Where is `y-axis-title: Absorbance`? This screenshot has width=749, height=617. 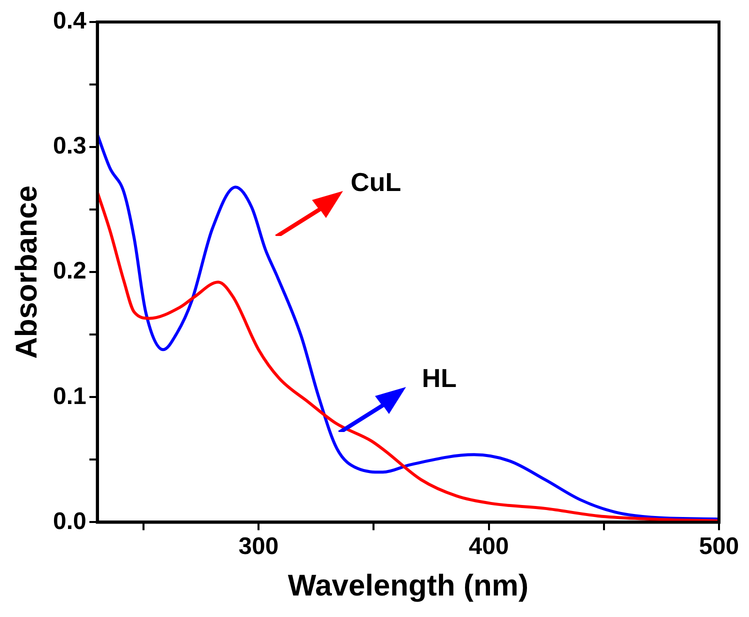 y-axis-title: Absorbance is located at coordinates (27, 272).